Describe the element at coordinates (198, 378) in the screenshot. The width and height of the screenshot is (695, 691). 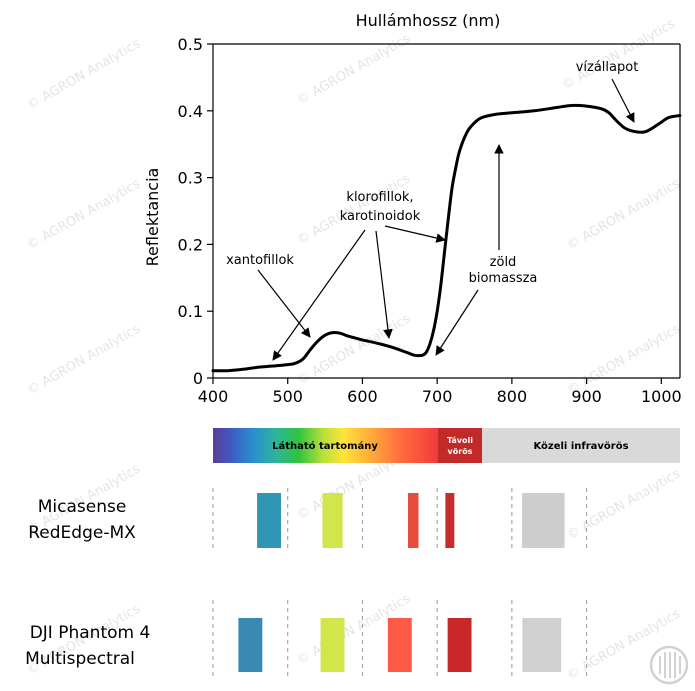
I see `y-tick-label: 0` at that location.